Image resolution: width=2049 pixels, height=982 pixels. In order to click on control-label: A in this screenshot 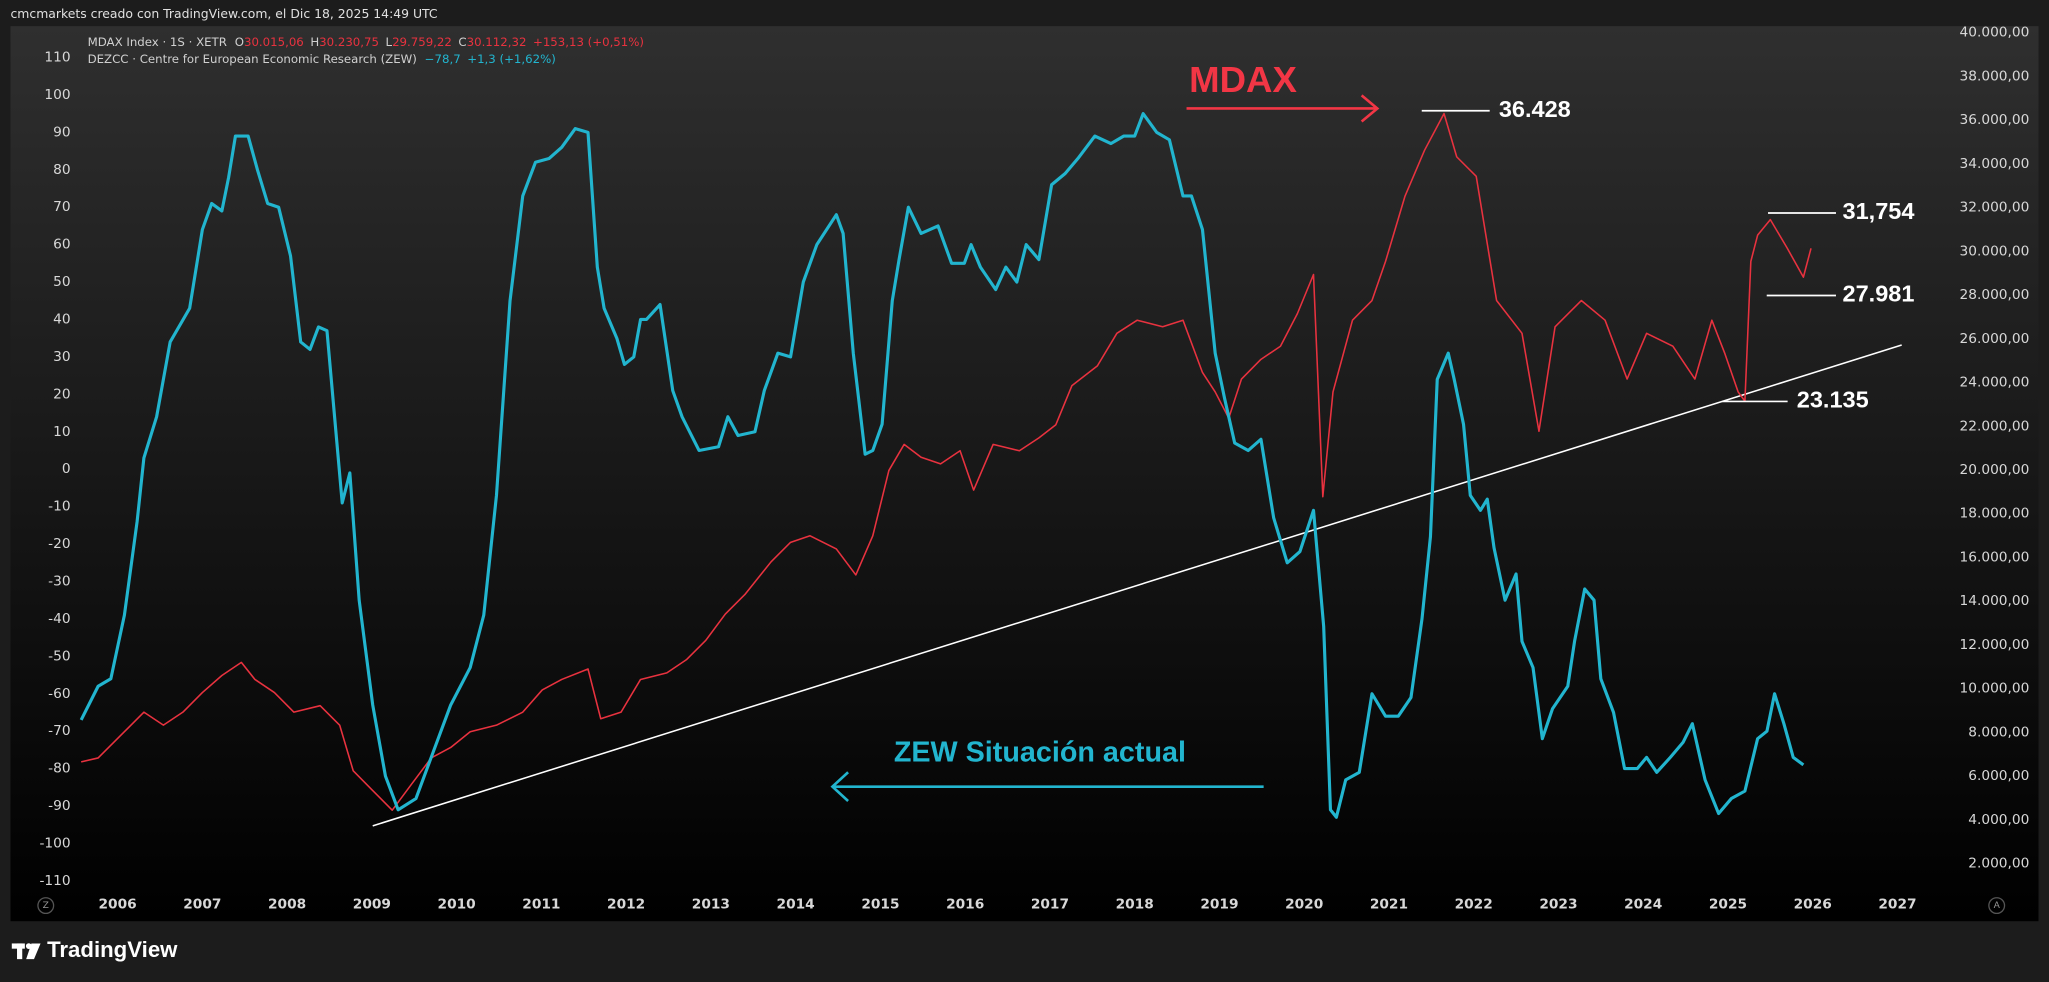, I will do `click(1997, 906)`.